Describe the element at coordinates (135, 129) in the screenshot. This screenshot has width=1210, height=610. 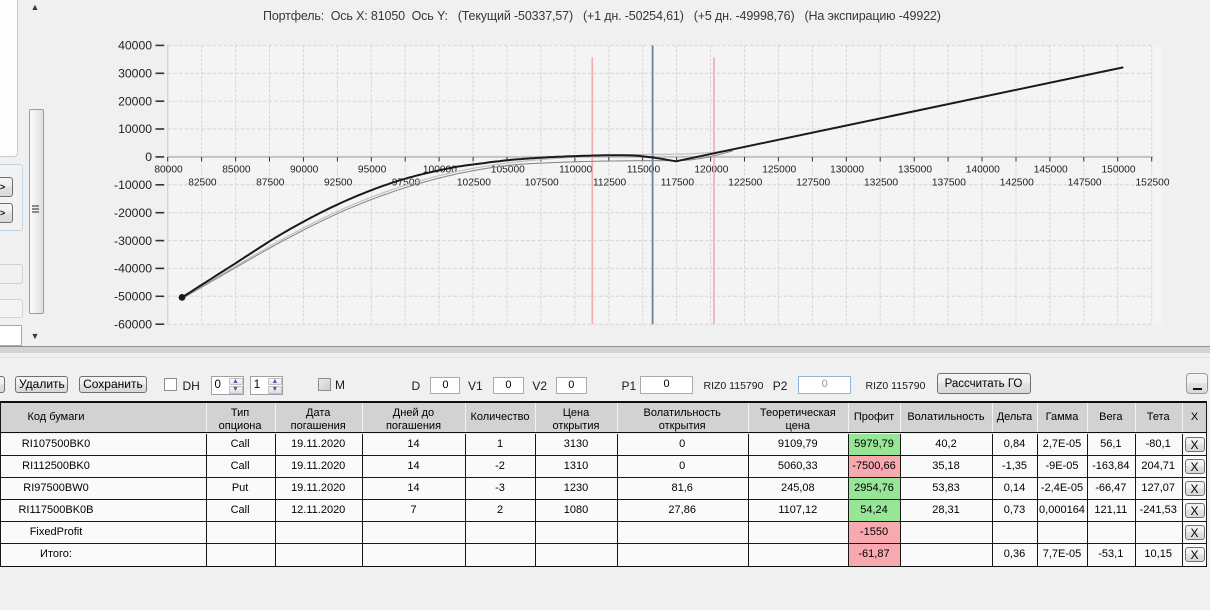
I see `svg-text: 10000` at that location.